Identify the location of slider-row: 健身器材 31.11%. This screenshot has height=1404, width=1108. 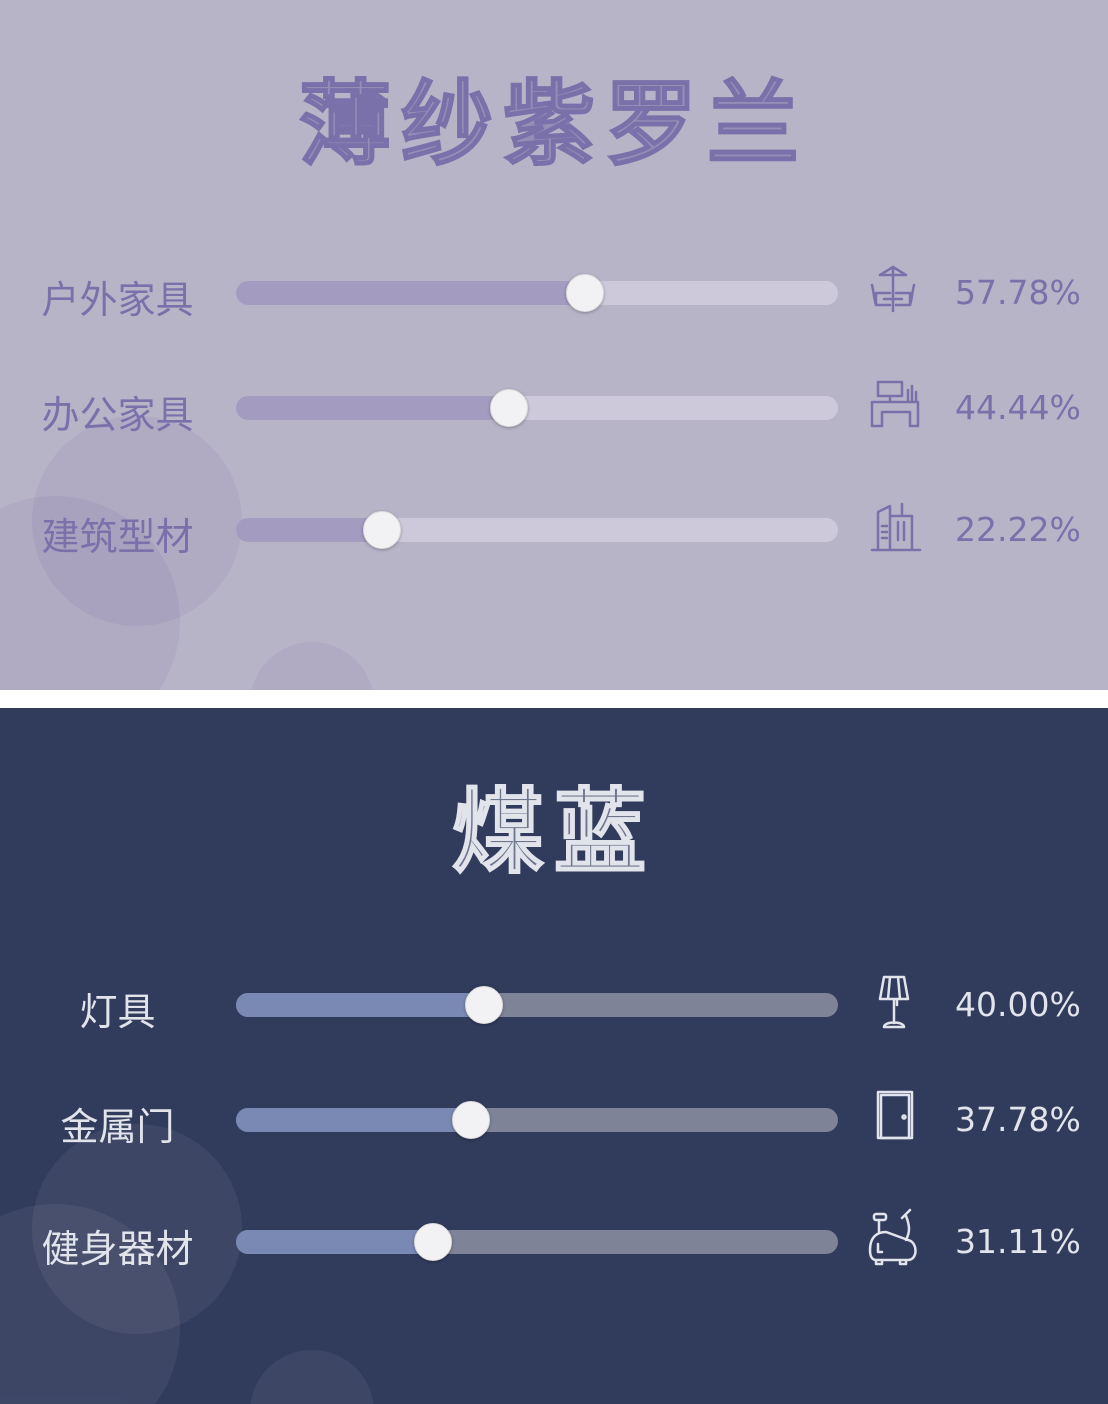
(554, 1240).